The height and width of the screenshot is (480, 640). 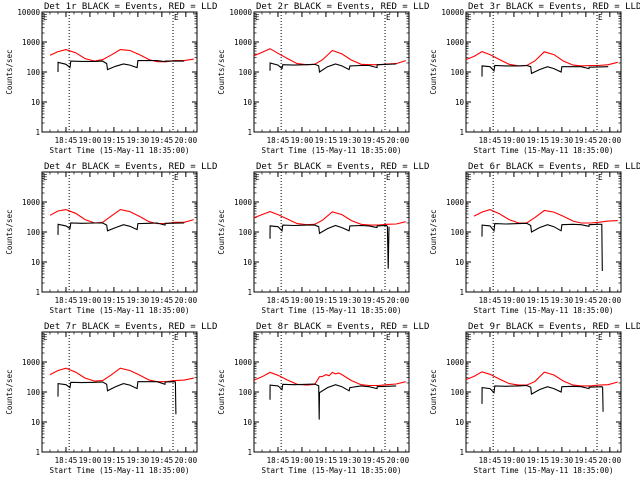 I want to click on panel-3-ytick-label: 1000, so click(x=455, y=42).